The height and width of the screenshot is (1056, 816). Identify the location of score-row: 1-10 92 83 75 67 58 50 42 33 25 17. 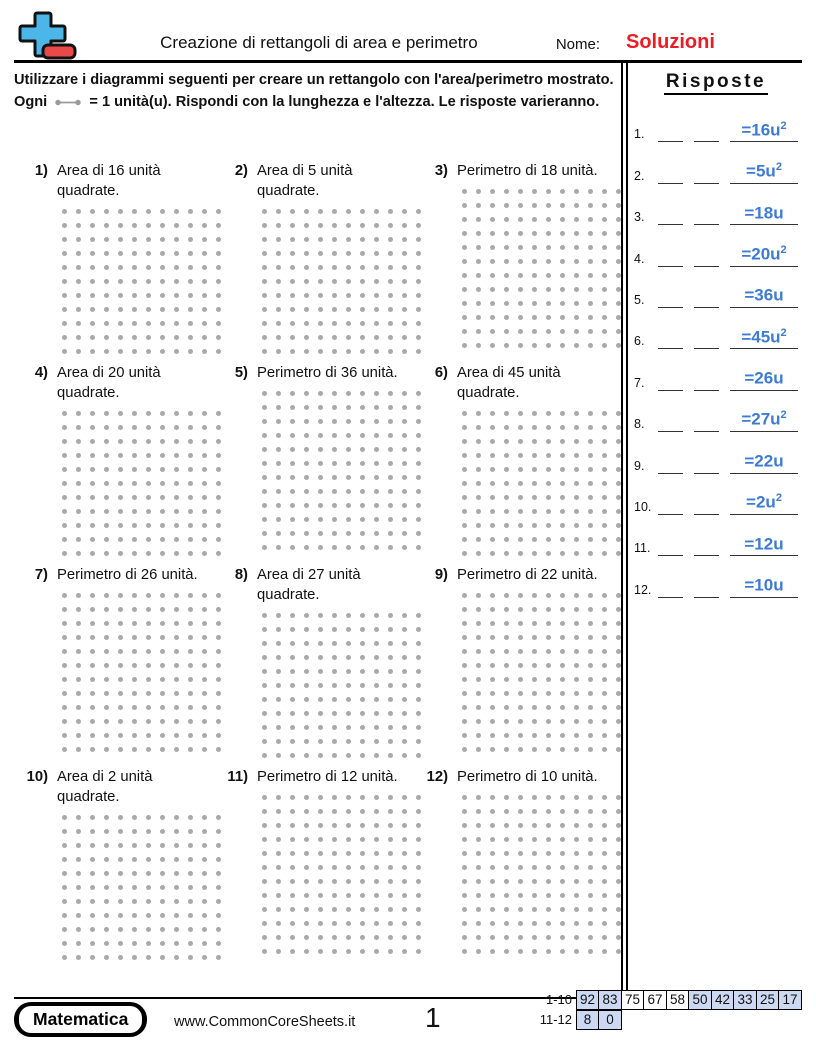
(668, 1000).